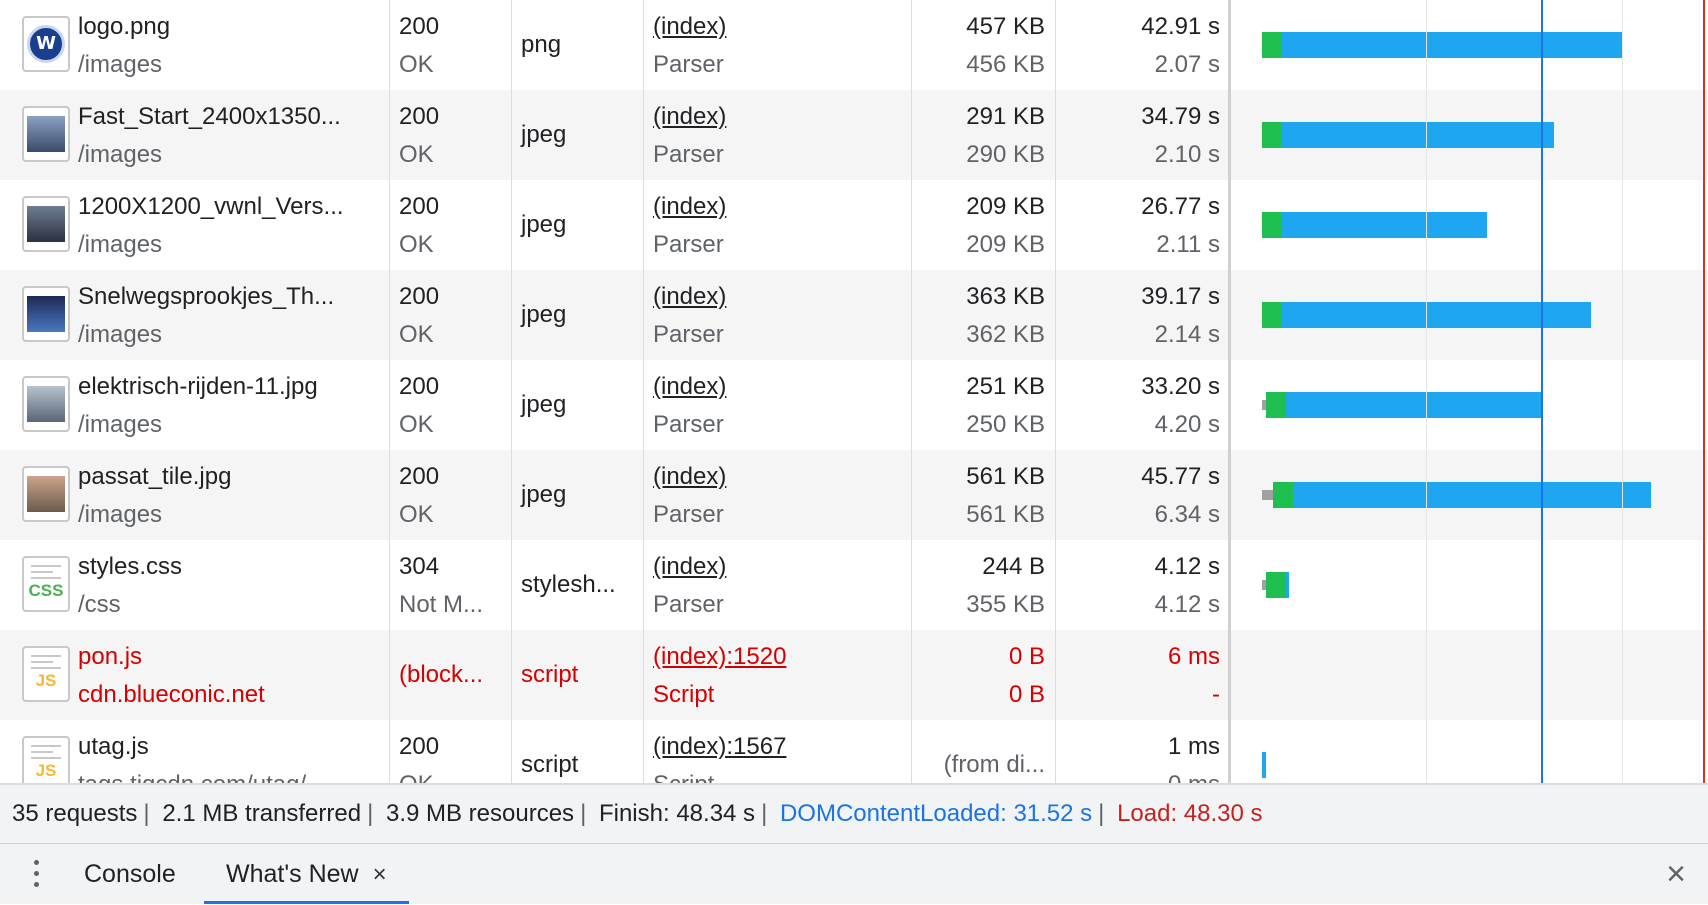  I want to click on request-name: logo.png, so click(124, 26).